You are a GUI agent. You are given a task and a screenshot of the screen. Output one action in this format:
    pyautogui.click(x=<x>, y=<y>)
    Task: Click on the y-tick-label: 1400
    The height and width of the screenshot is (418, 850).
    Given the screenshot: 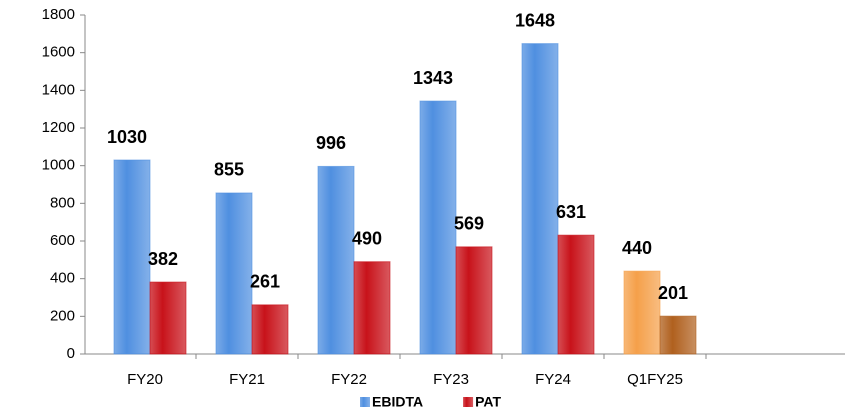 What is the action you would take?
    pyautogui.click(x=58, y=89)
    